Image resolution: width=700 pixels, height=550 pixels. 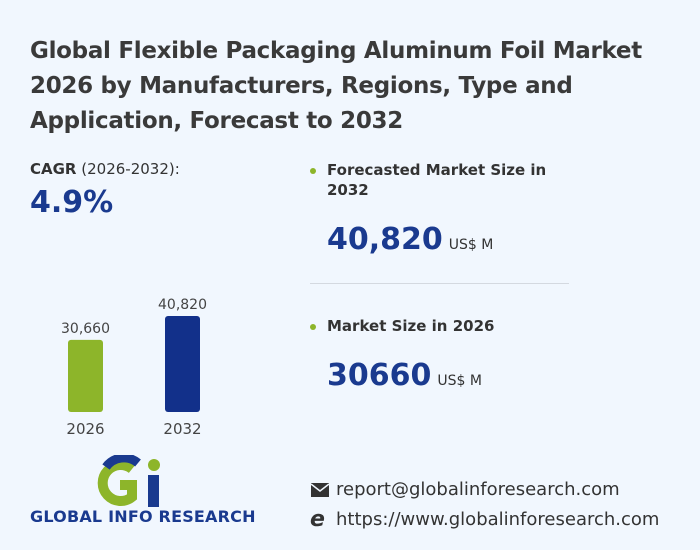 I want to click on cagr-label-text: CAGR, so click(x=53, y=169).